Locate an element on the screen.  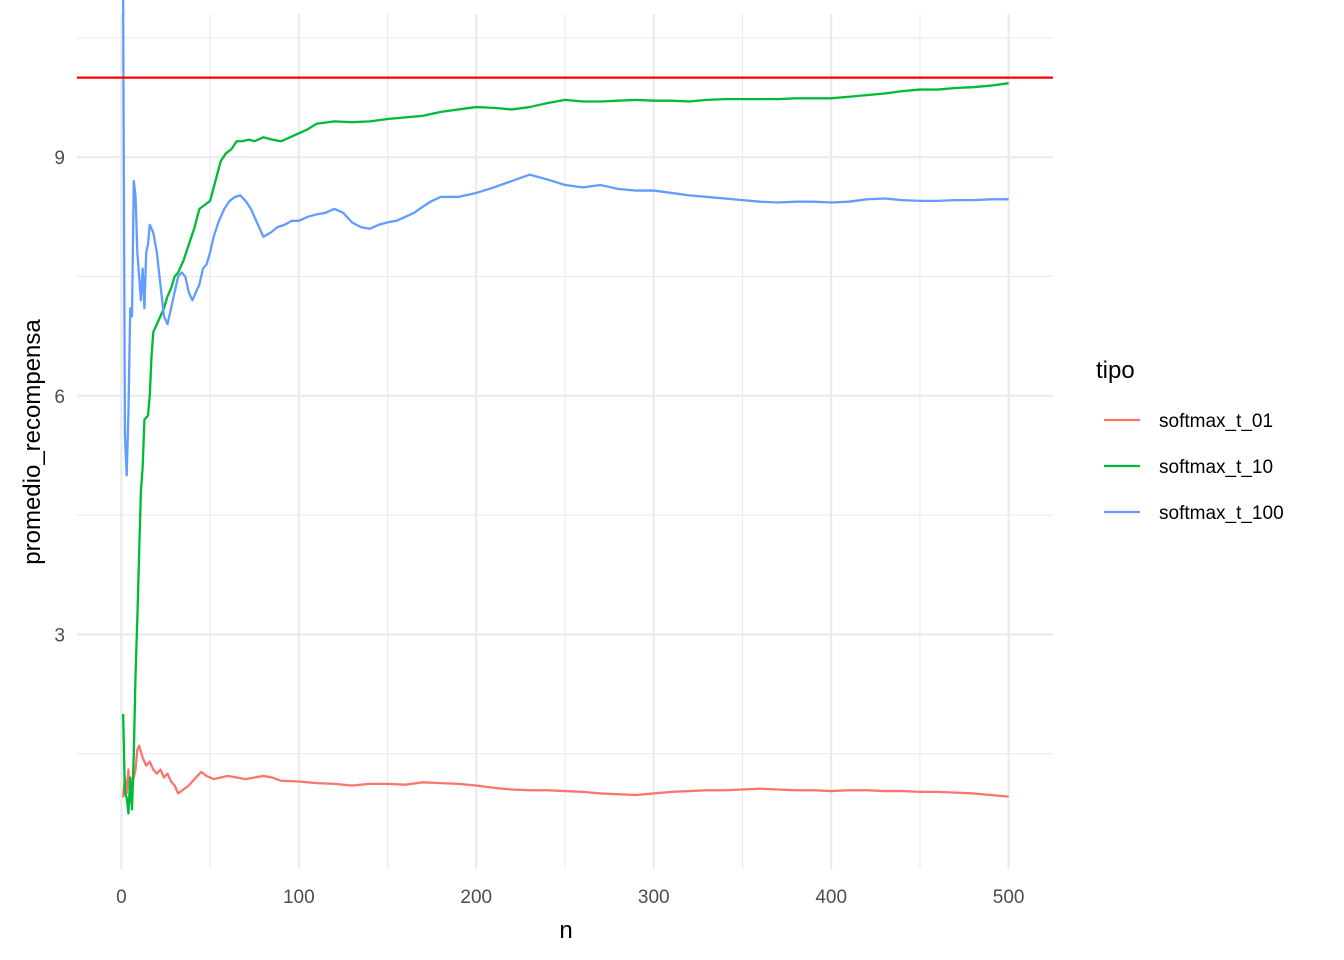
x-tick-label: 200 is located at coordinates (476, 897).